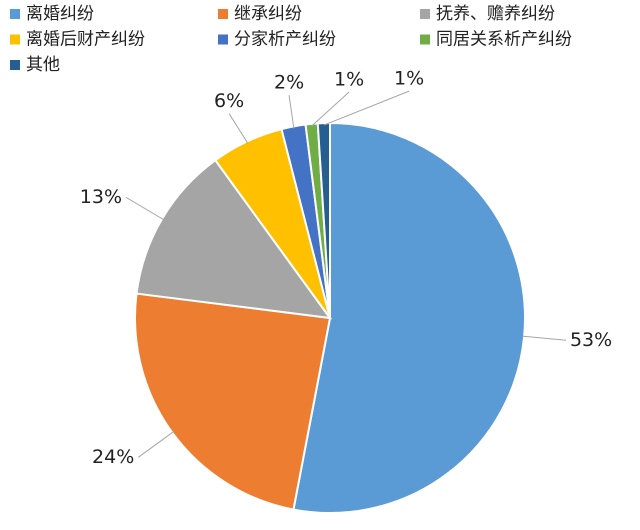 This screenshot has width=640, height=530. What do you see at coordinates (504, 40) in the screenshot?
I see `legend-label: 同居关系析产纠纷` at bounding box center [504, 40].